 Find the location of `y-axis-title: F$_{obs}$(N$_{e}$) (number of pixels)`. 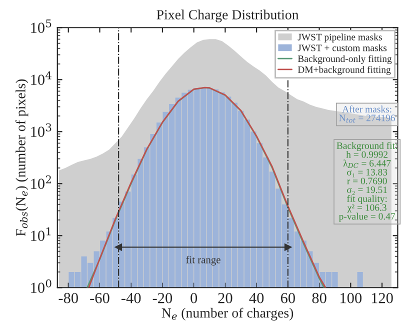

y-axis-title: F$_{obs}$(N$_{e}$) (number of pixels) is located at coordinates (21, 157).